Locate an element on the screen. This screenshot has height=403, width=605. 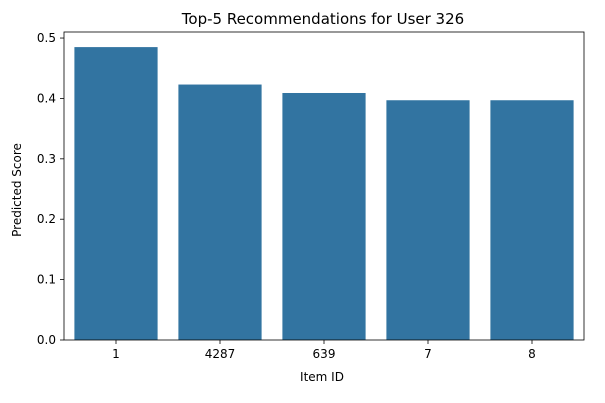
y-tick-label: 0.1 is located at coordinates (46, 280).